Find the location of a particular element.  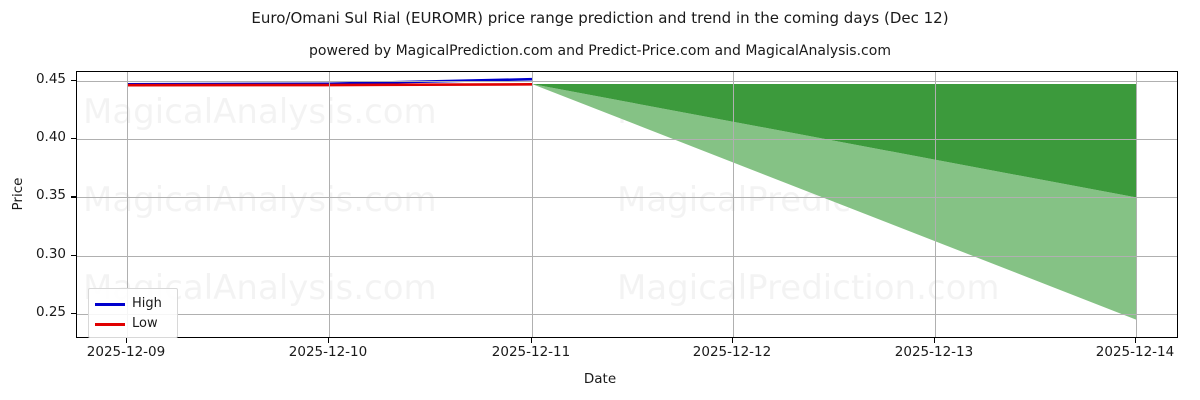

x-axis-tick-label: 2025-12-12 is located at coordinates (732, 352).